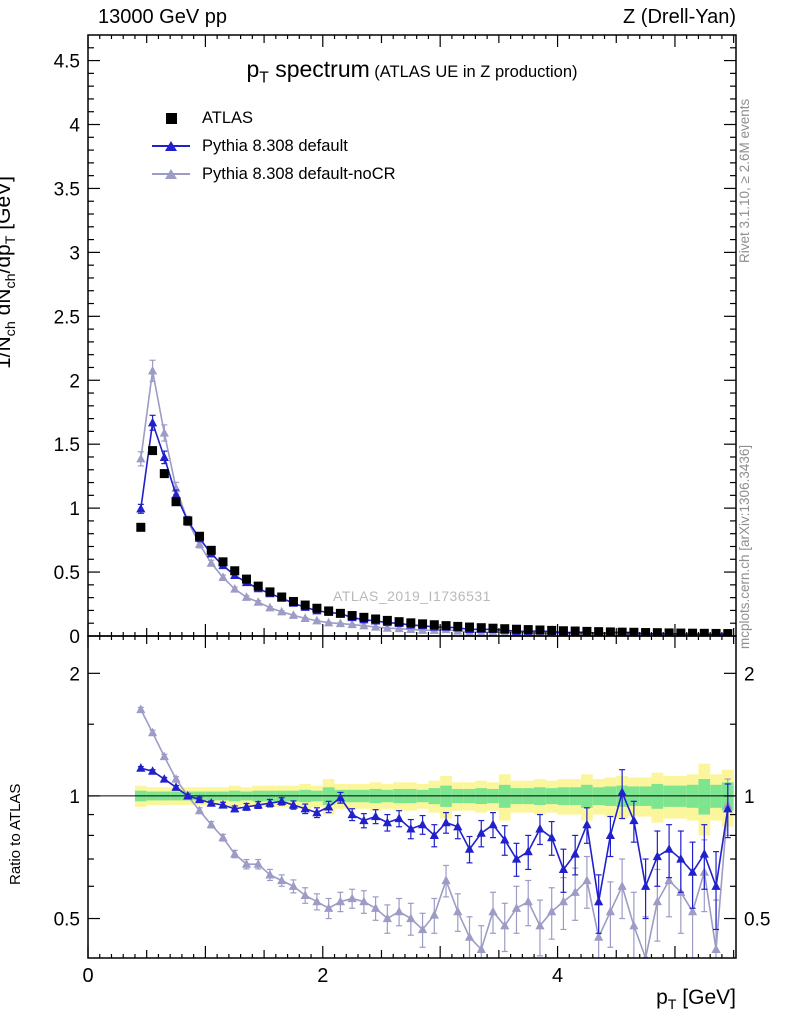 This screenshot has height=1024, width=786. I want to click on tick-label: 2.5, so click(67, 317).